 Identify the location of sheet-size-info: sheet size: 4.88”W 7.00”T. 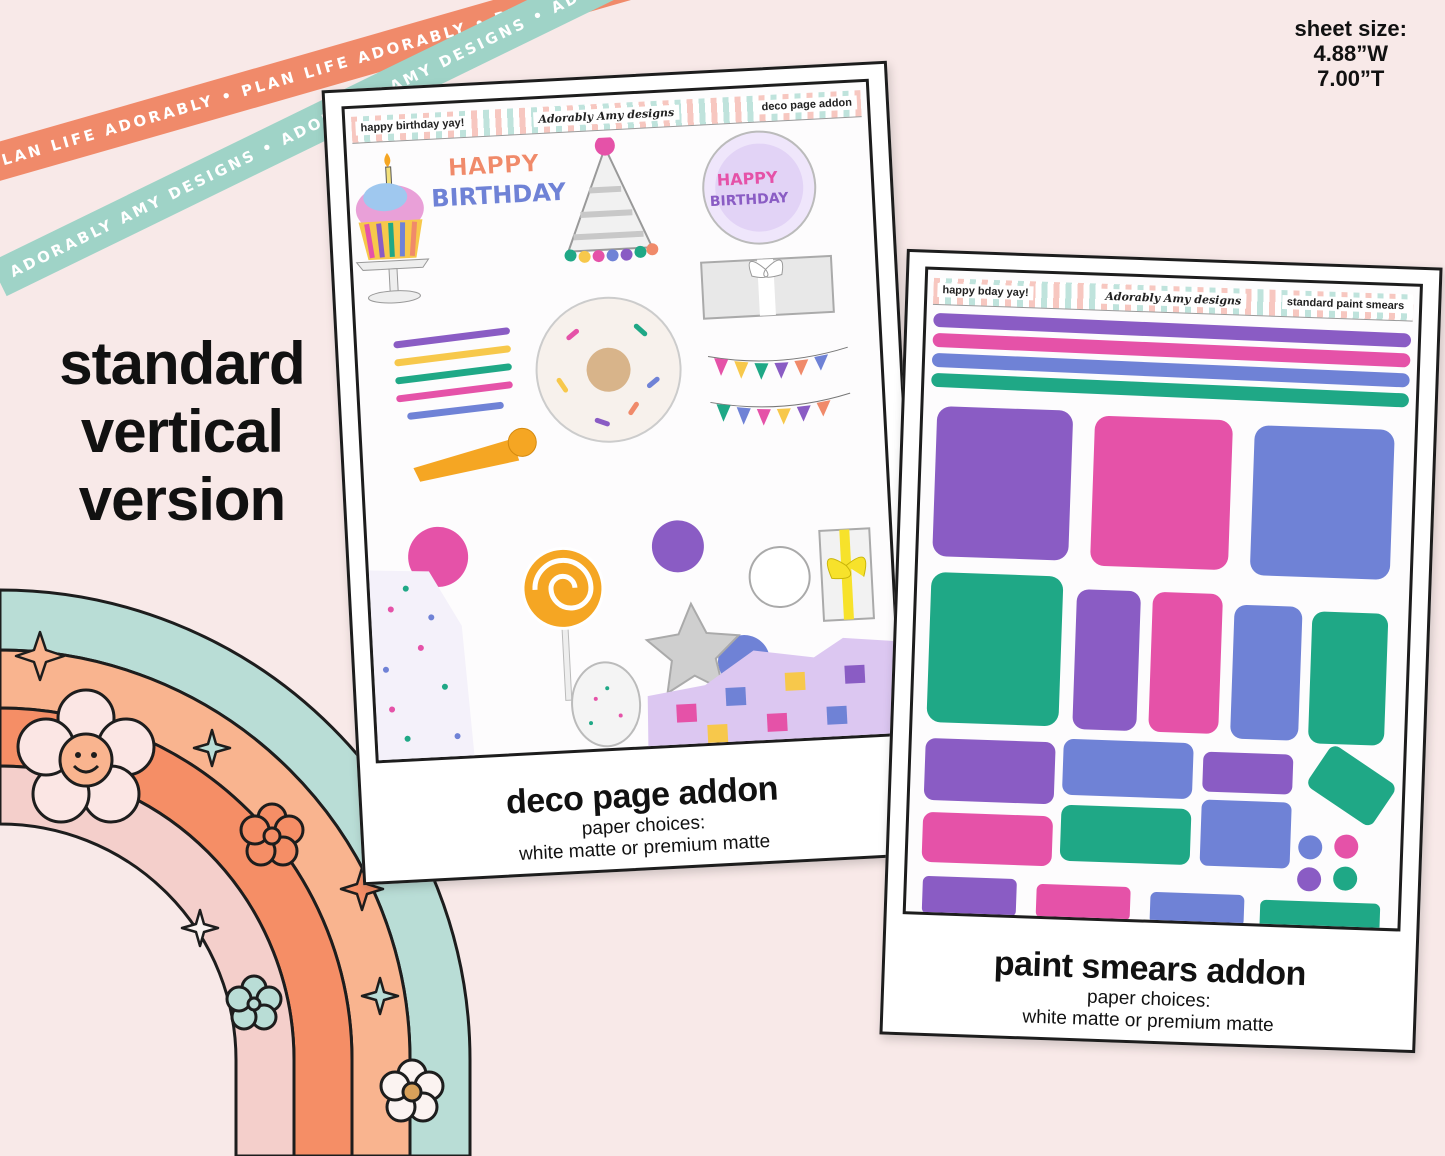
(1351, 53).